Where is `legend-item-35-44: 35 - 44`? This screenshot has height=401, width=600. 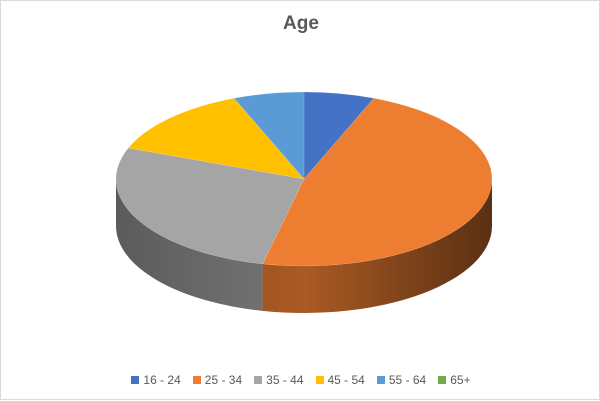 legend-item-35-44: 35 - 44 is located at coordinates (279, 380).